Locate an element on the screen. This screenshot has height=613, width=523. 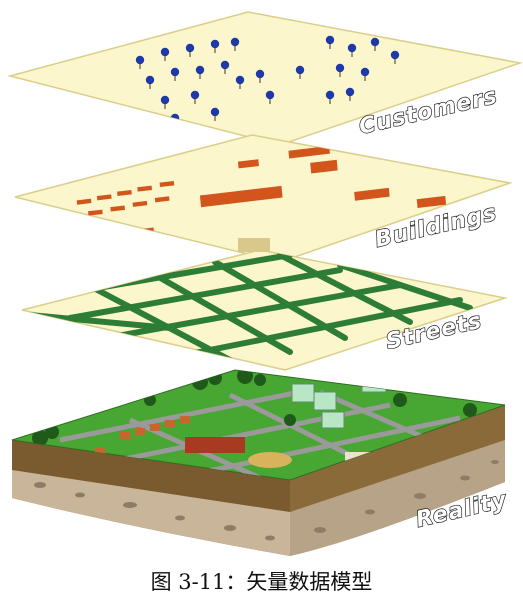
ball-field is located at coordinates (270, 460).